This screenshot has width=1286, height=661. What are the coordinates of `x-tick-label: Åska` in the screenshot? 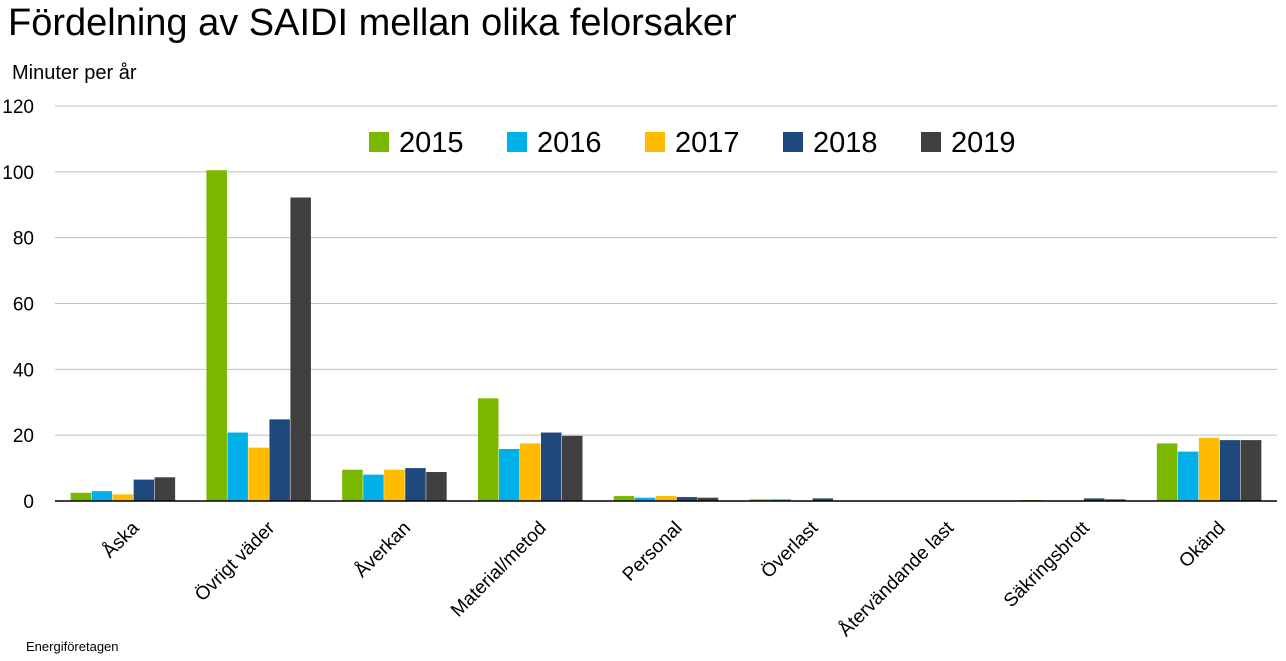 It's located at (121, 539).